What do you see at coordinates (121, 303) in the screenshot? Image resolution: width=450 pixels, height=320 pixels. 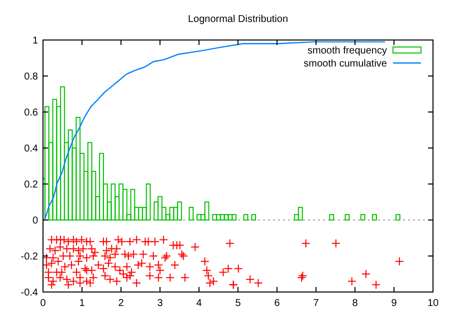 I see `x-tick-label: 2` at bounding box center [121, 303].